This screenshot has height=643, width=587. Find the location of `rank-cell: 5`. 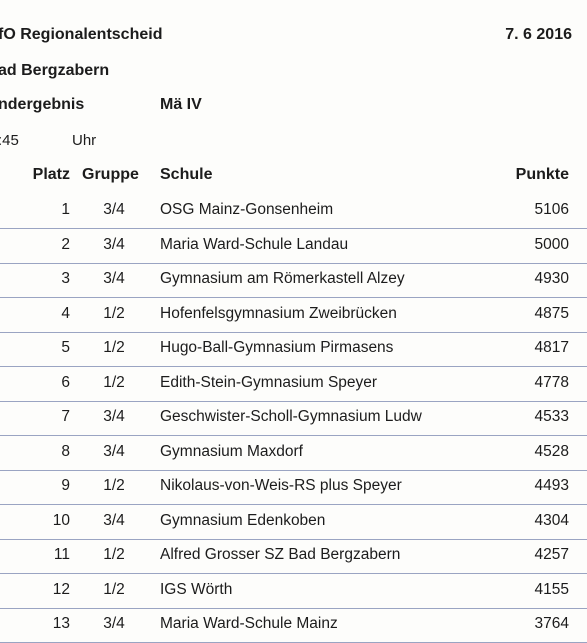

rank-cell: 5 is located at coordinates (65, 347).